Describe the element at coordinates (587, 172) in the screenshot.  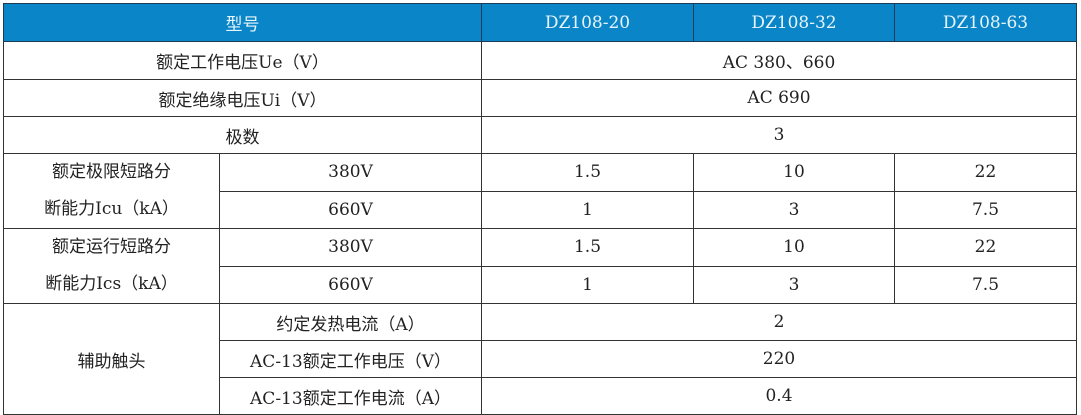
I see `icu-value: 1.5` at that location.